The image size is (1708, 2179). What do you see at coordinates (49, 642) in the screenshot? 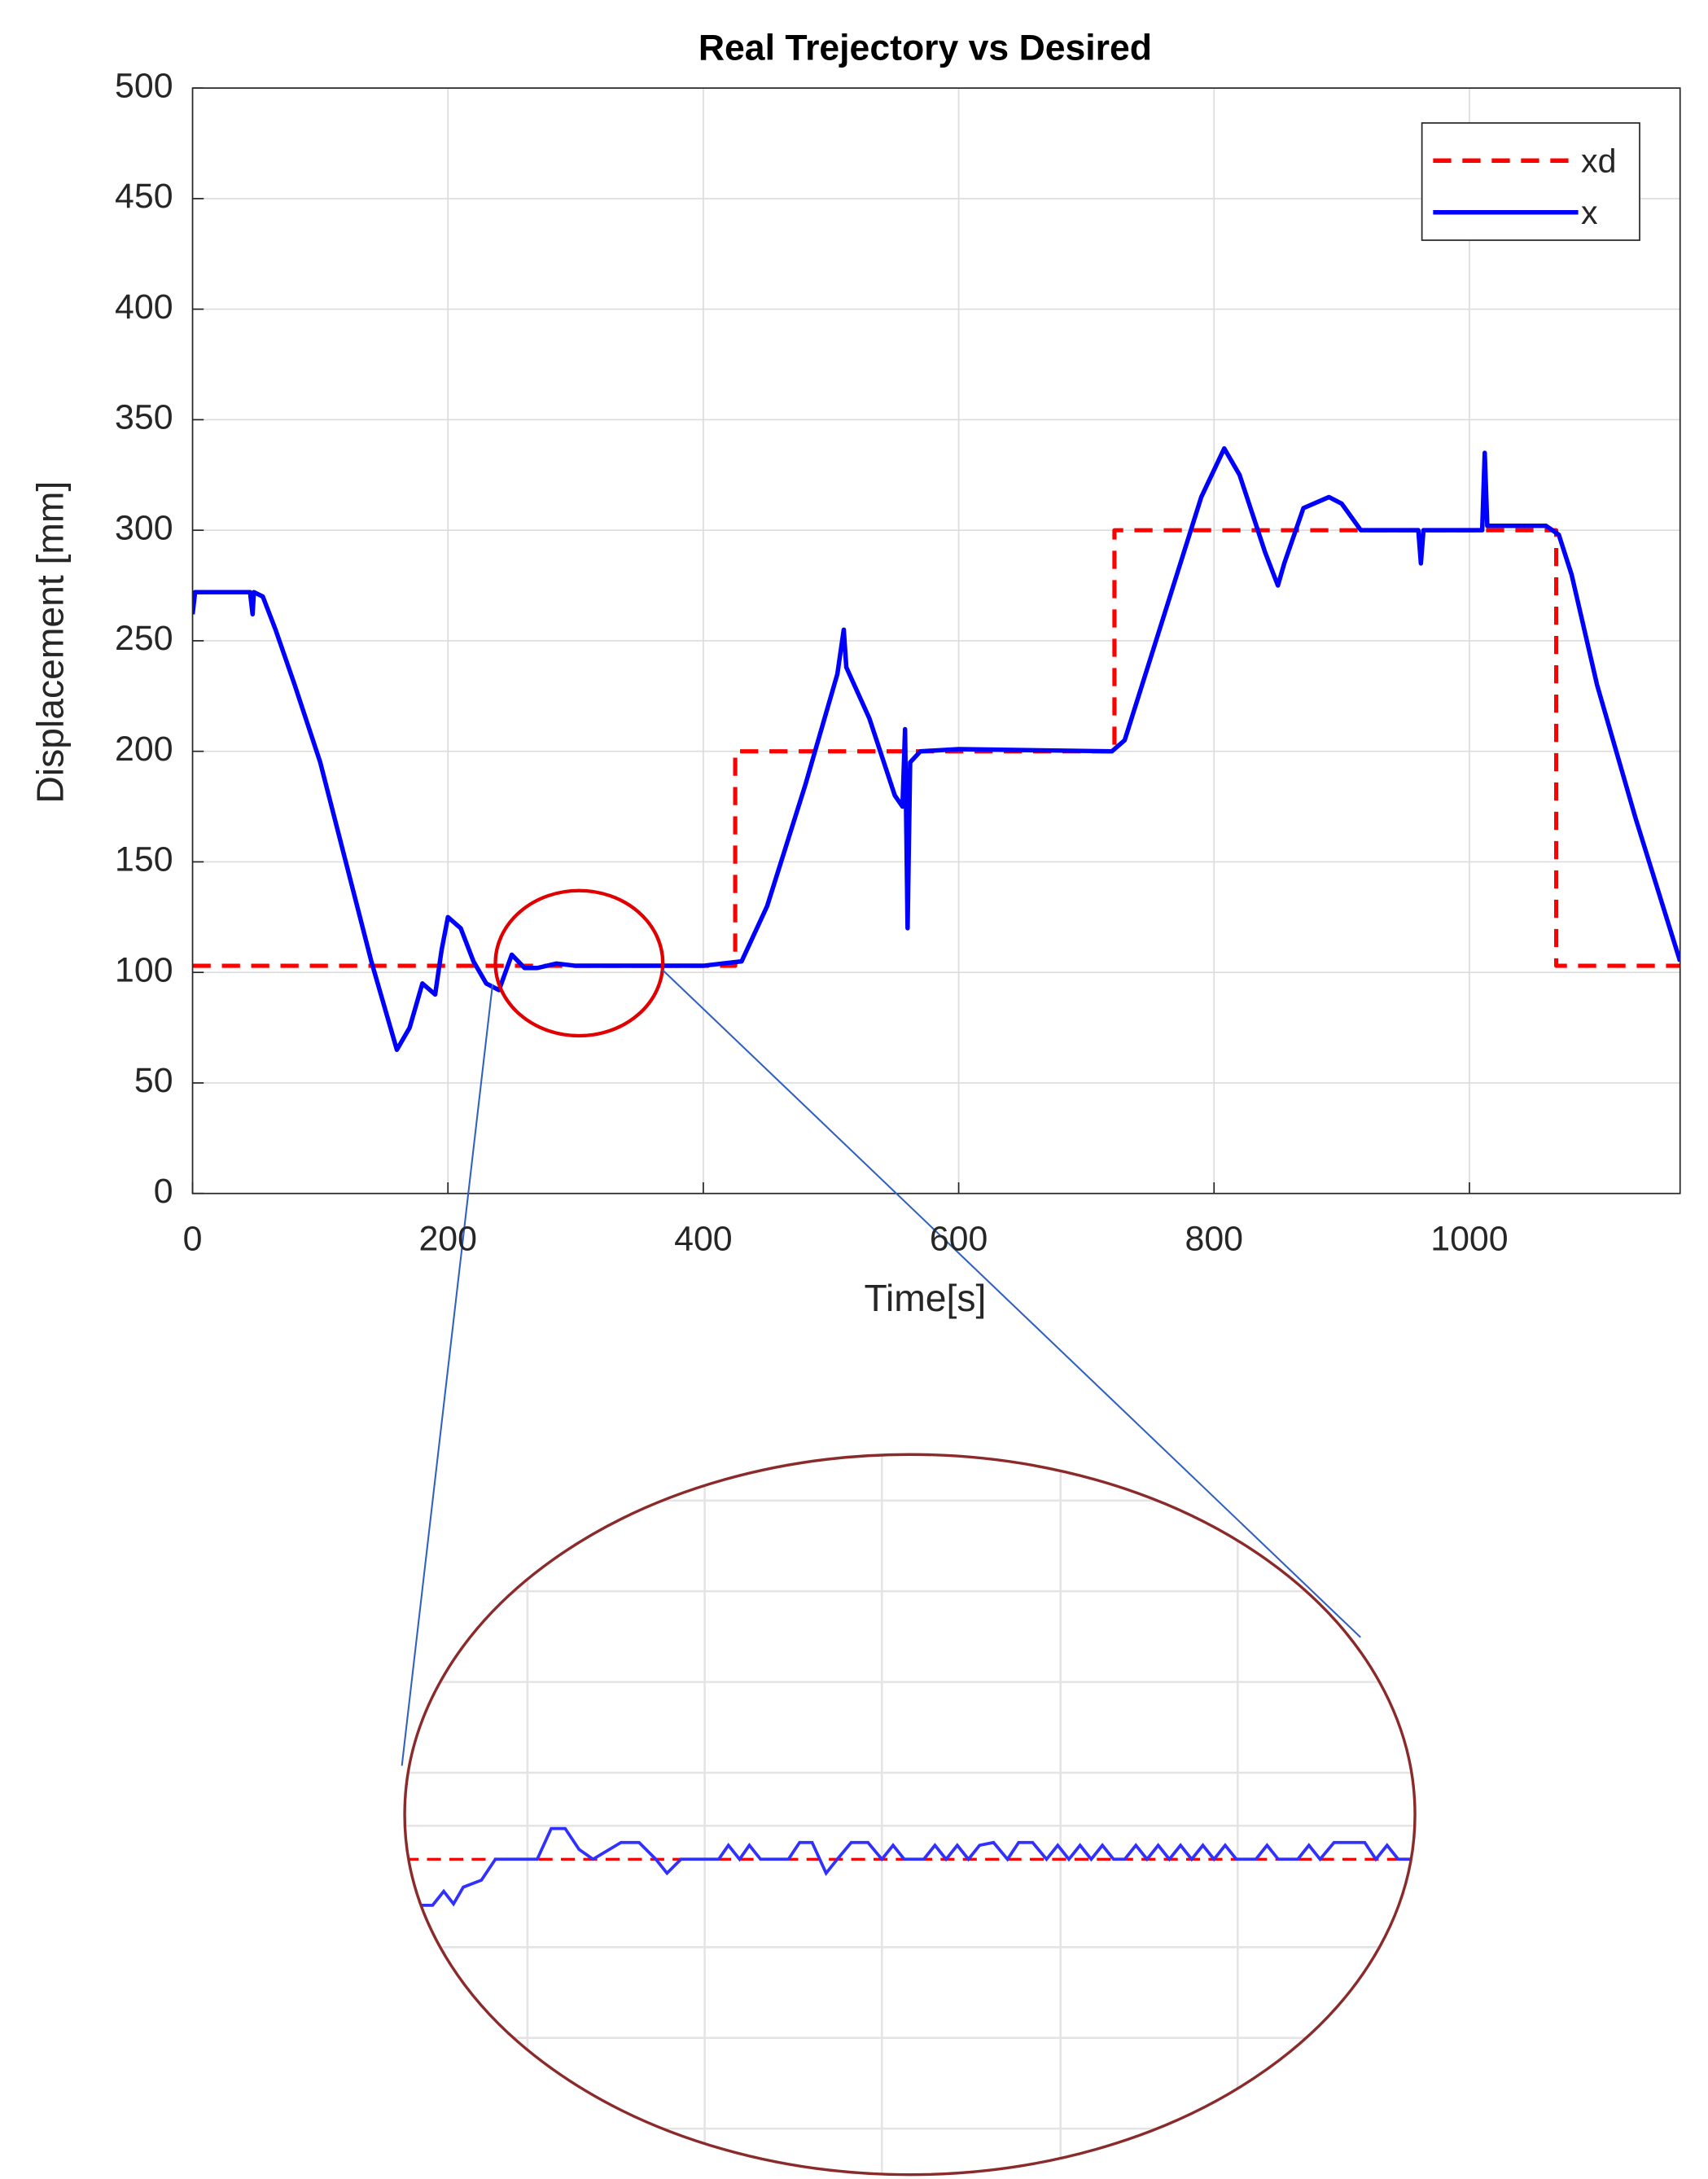
I see `y-axis-label: Displacement [mm]` at bounding box center [49, 642].